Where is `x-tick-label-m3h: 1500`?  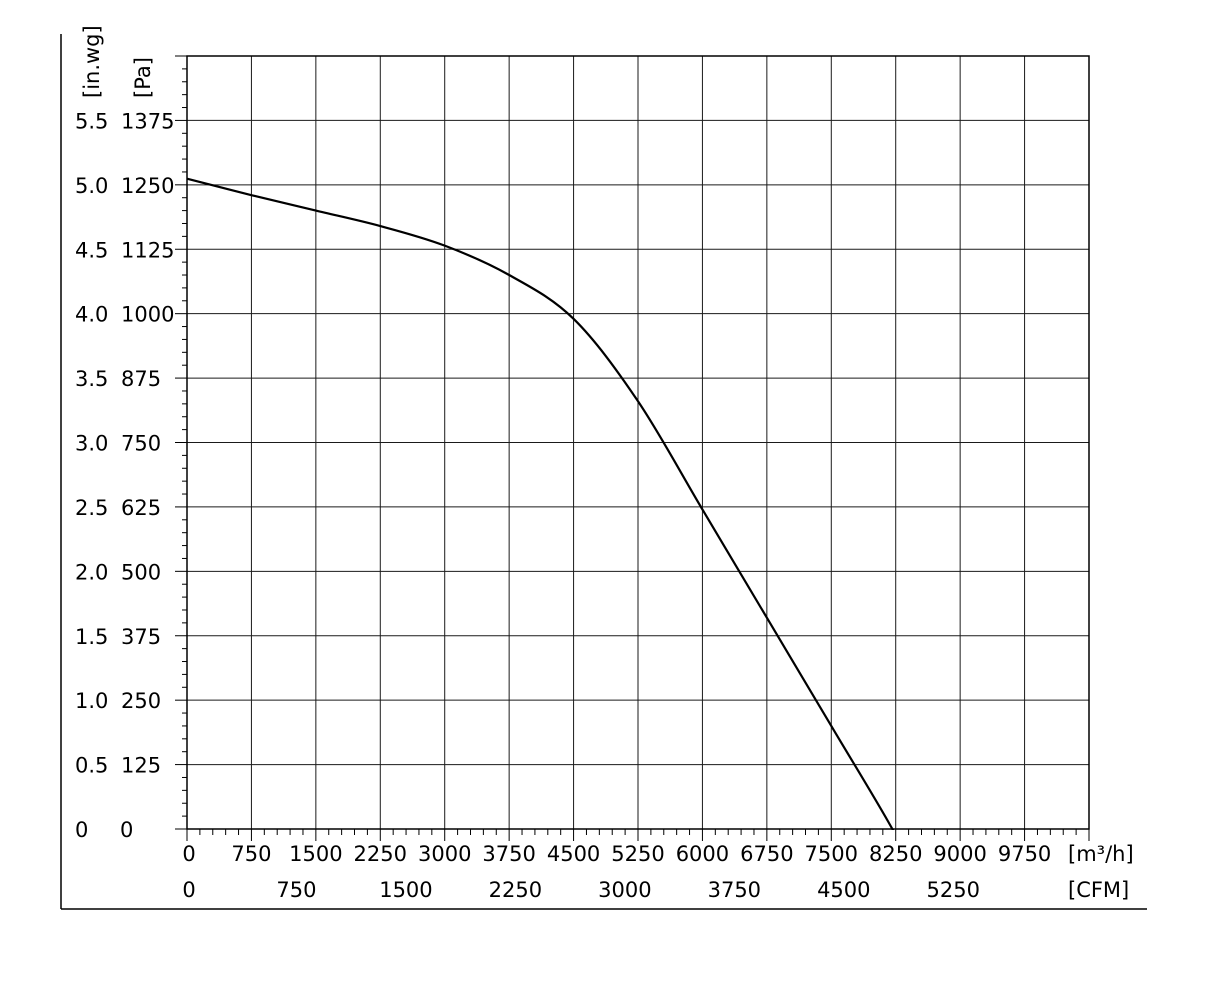
x-tick-label-m3h: 1500 is located at coordinates (315, 854).